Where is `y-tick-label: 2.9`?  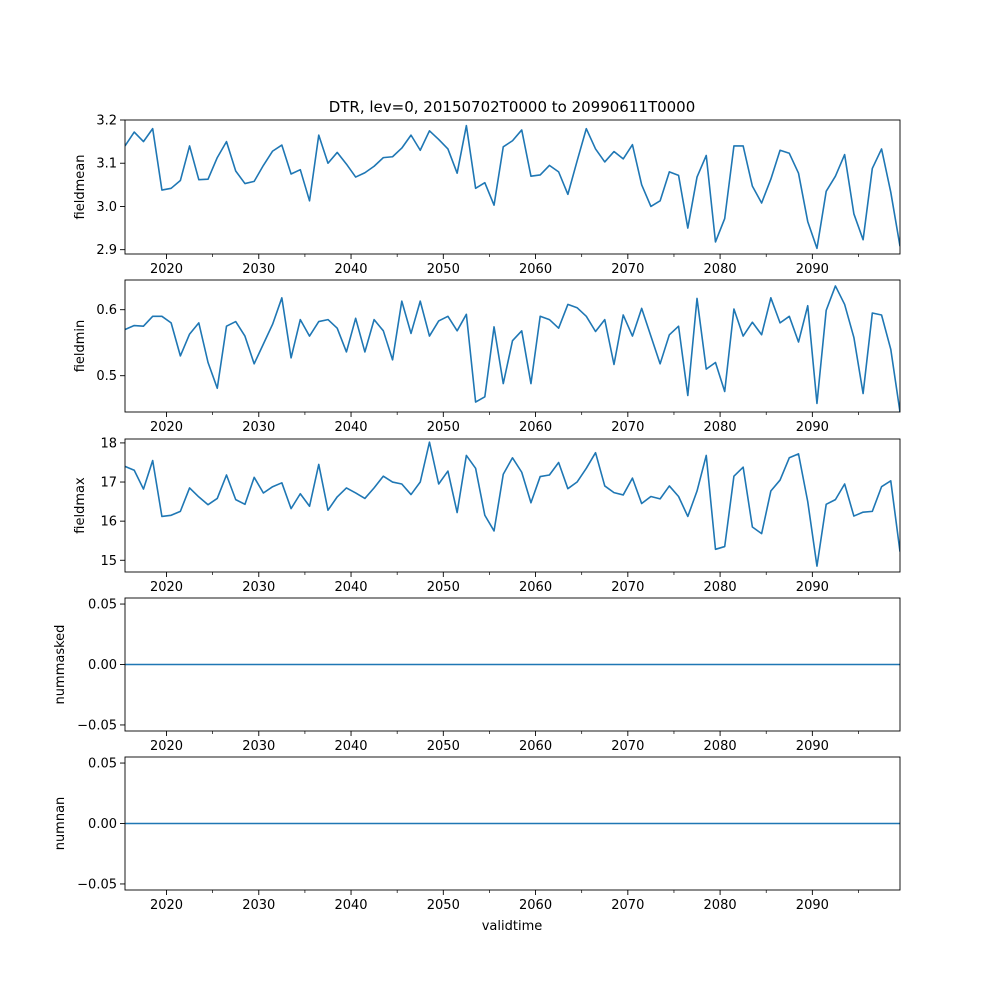
y-tick-label: 2.9 is located at coordinates (106, 250).